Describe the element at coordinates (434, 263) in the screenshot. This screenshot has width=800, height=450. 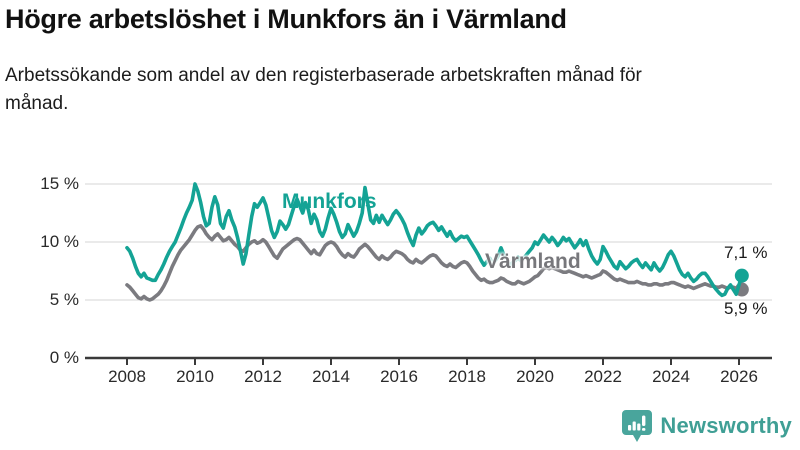
I see `line-värmland` at that location.